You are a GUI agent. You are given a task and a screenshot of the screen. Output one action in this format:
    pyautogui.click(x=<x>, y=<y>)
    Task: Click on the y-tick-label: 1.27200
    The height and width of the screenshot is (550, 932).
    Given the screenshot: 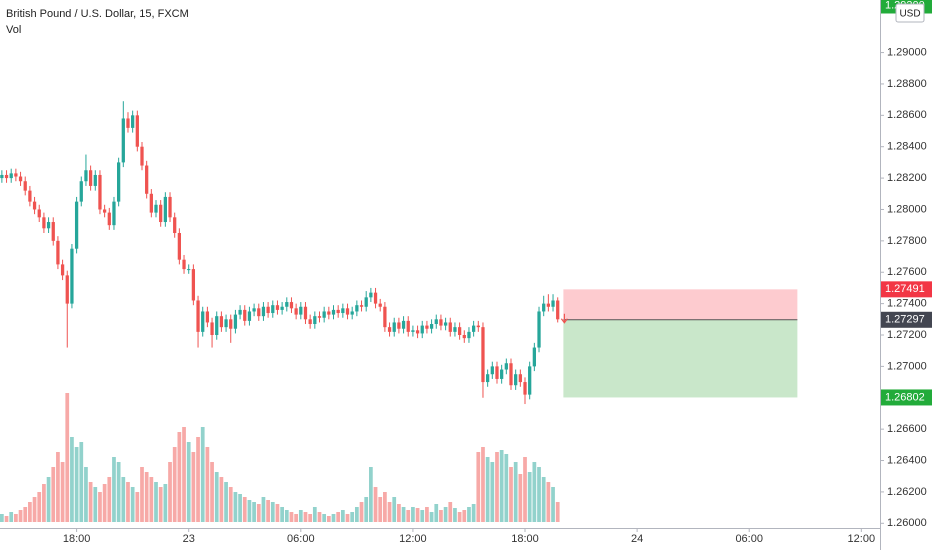 What is the action you would take?
    pyautogui.click(x=907, y=335)
    